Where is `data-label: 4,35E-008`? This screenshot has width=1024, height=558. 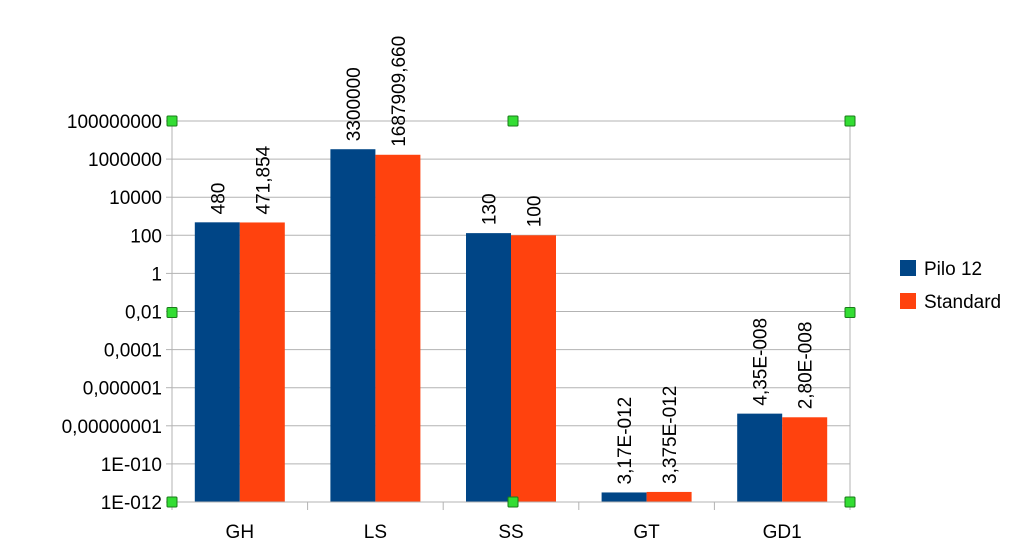
data-label: 4,35E-008 is located at coordinates (761, 362).